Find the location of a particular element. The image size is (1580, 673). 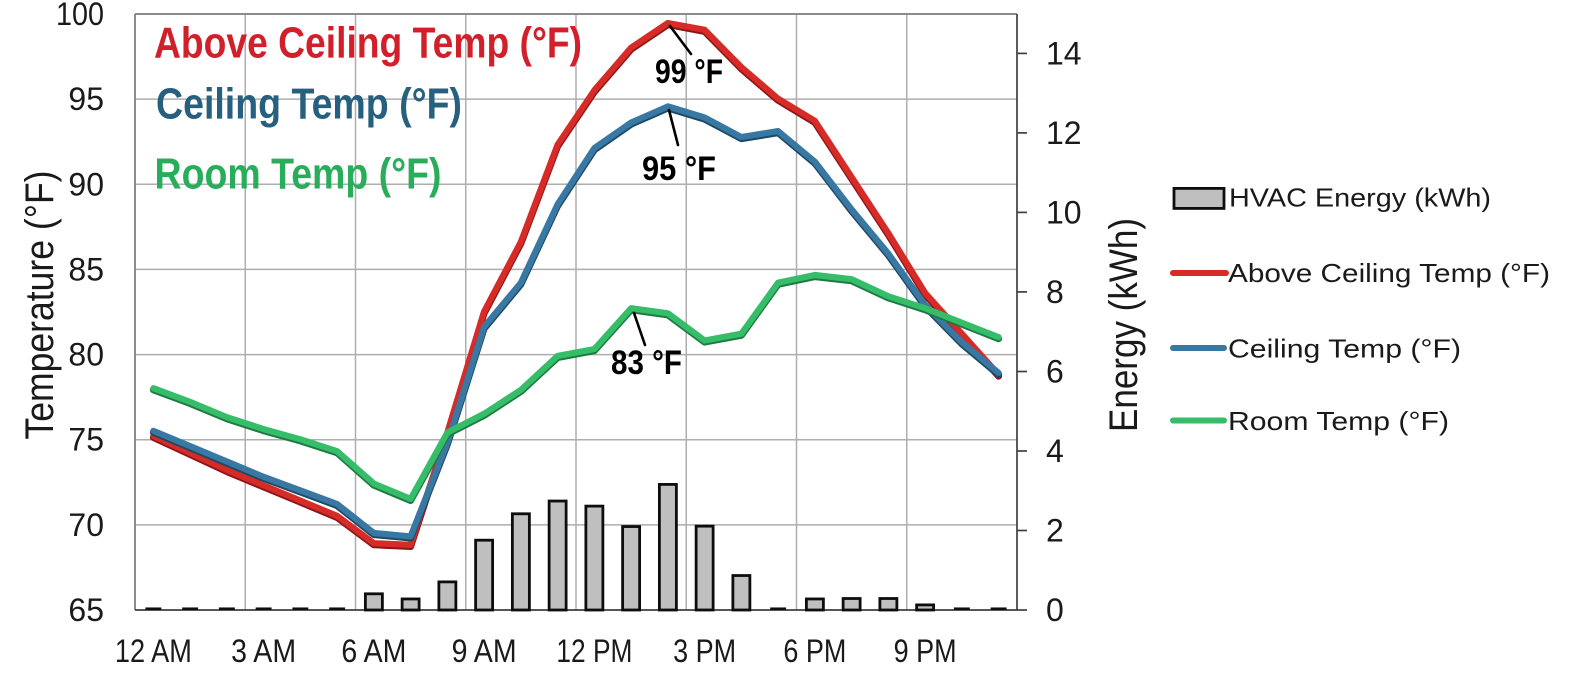

svg-text: 6 is located at coordinates (1055, 372).